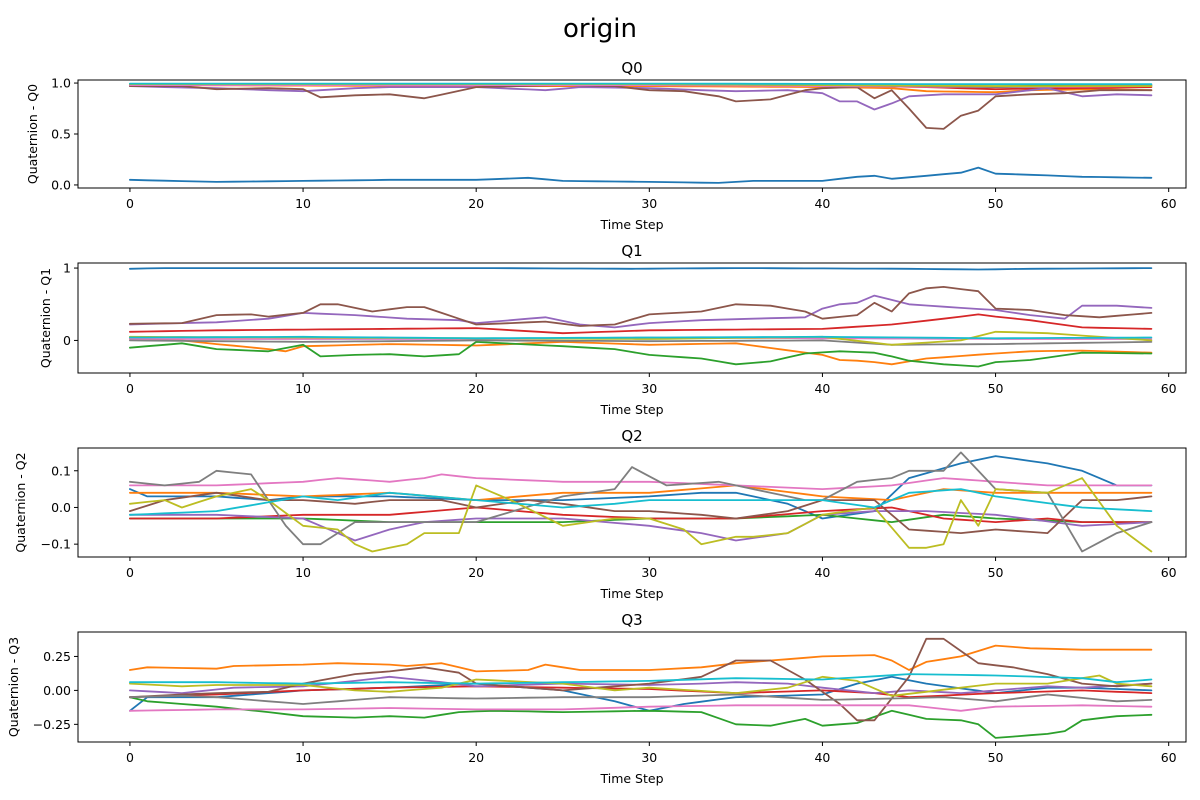  What do you see at coordinates (67, 268) in the screenshot?
I see `y-tick-label: 1` at bounding box center [67, 268].